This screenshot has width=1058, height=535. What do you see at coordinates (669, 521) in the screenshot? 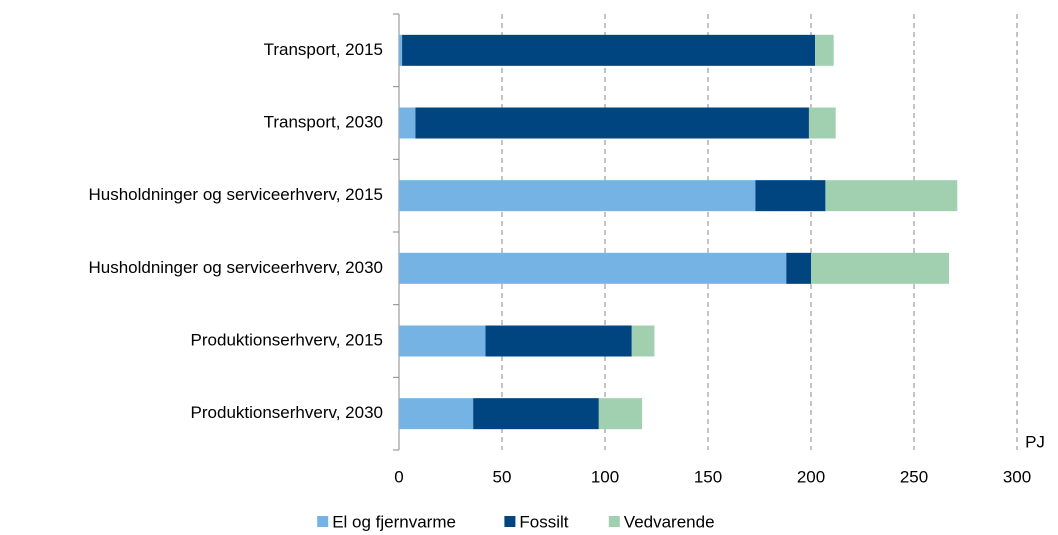
I see `legend-label: Vedvarende` at bounding box center [669, 521].